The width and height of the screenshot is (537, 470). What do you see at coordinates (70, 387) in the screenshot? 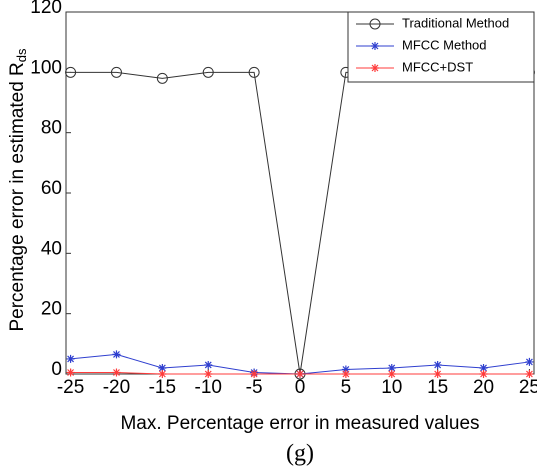
I see `x-tick-label: -25` at bounding box center [70, 387].